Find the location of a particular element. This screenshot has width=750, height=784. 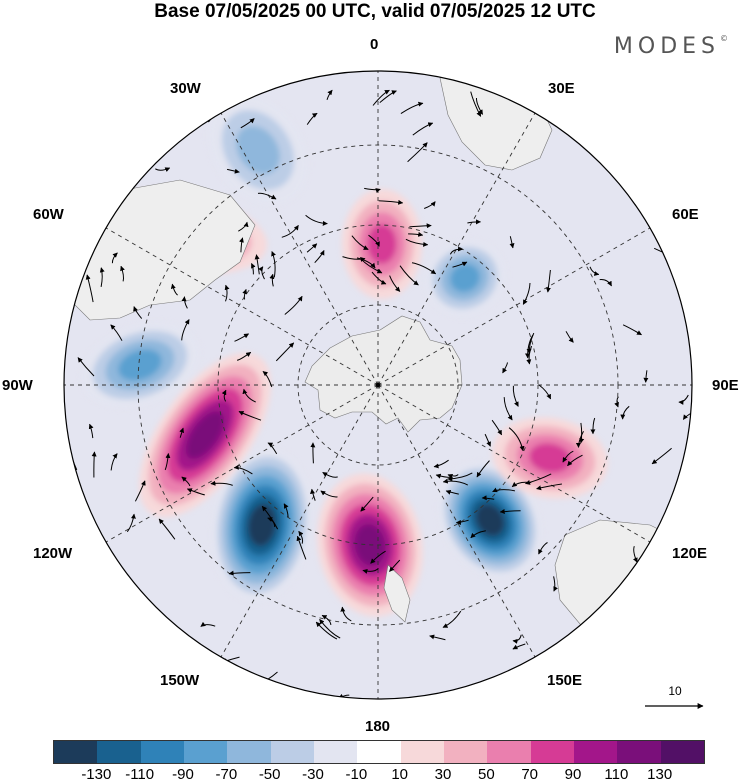

colorbar-ticks: -130 -110 -90 -70 -50 -30 -10 10 30 50 70 90 110 130 is located at coordinates (375, 775).